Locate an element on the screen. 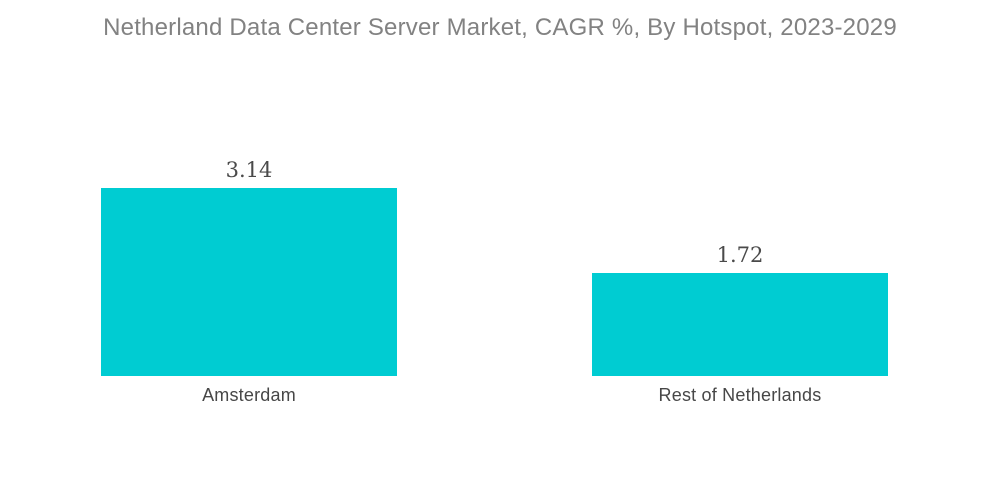 The width and height of the screenshot is (1000, 504). bar-value-label-amsterdam: 3.14 is located at coordinates (249, 170).